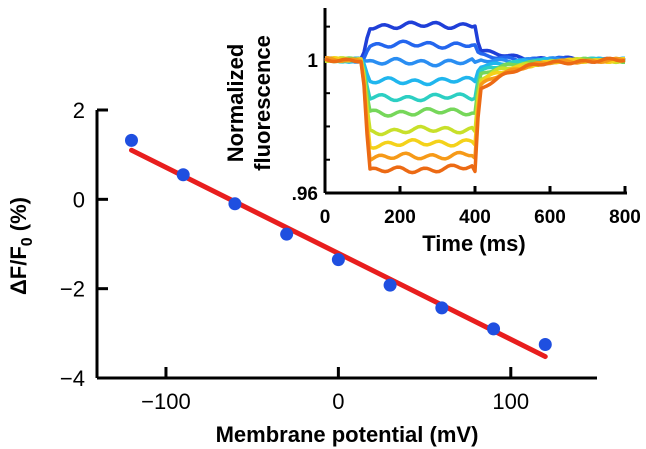 The height and width of the screenshot is (449, 646). Describe the element at coordinates (510, 401) in the screenshot. I see `main-x-tick-label: 100` at that location.